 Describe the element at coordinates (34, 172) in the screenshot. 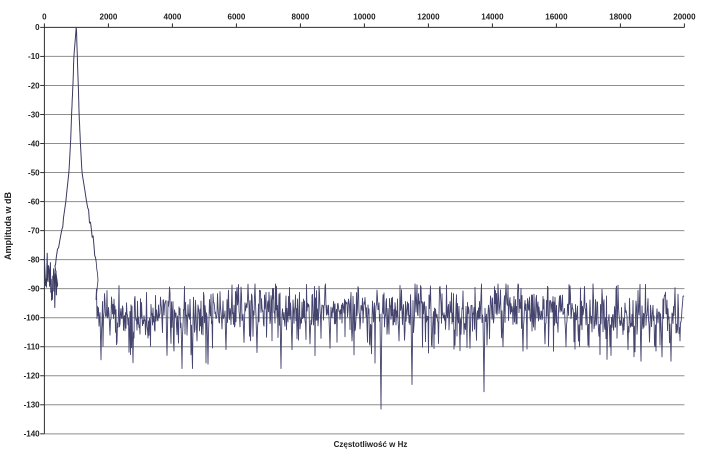

I see `svg-text: -50` at that location.